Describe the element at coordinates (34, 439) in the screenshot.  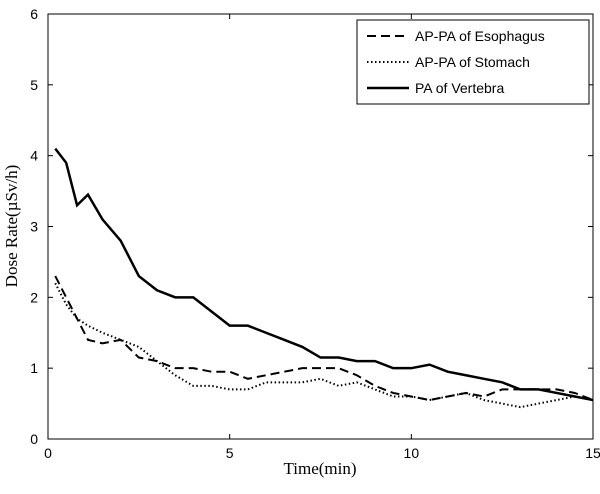
I see `y-tick-label: 0` at that location.